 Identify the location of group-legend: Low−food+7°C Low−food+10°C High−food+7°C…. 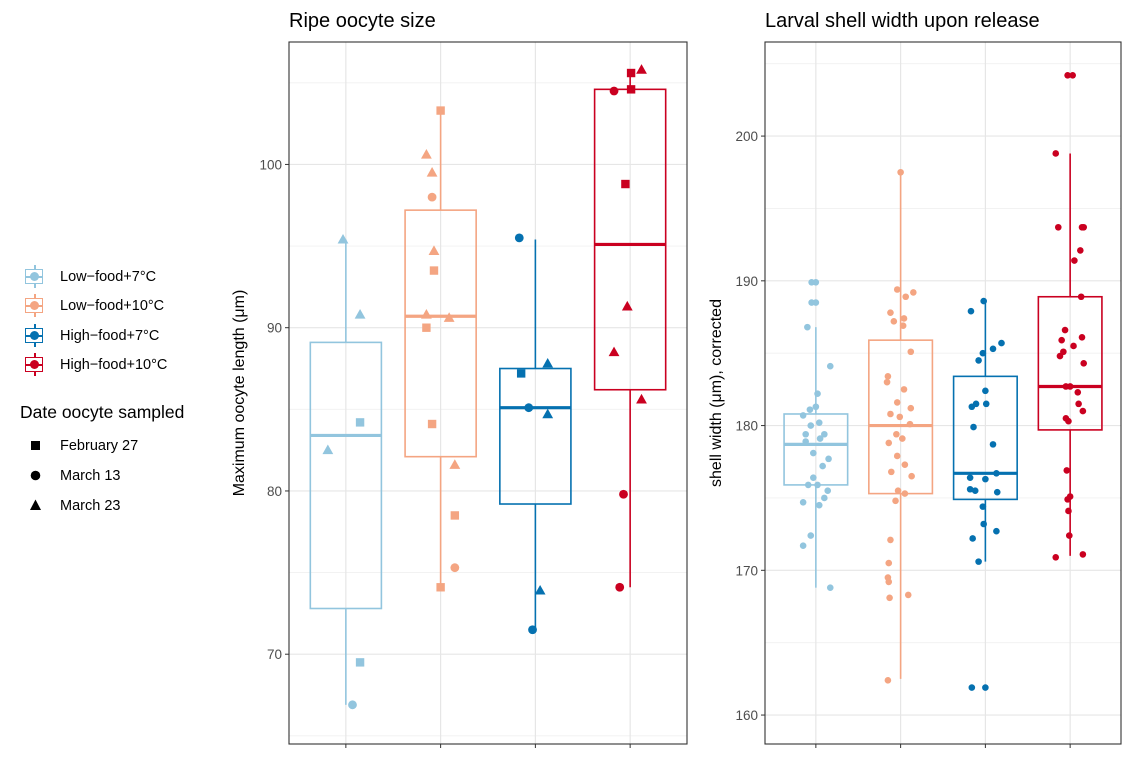
(120, 321).